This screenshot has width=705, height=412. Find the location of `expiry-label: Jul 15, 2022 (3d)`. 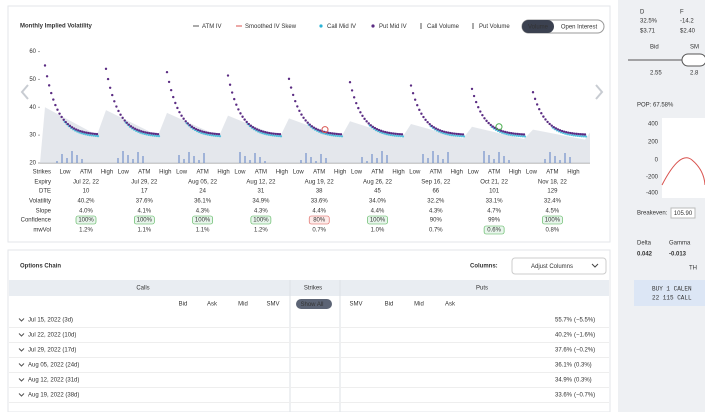

expiry-label: Jul 15, 2022 (3d) is located at coordinates (50, 321).